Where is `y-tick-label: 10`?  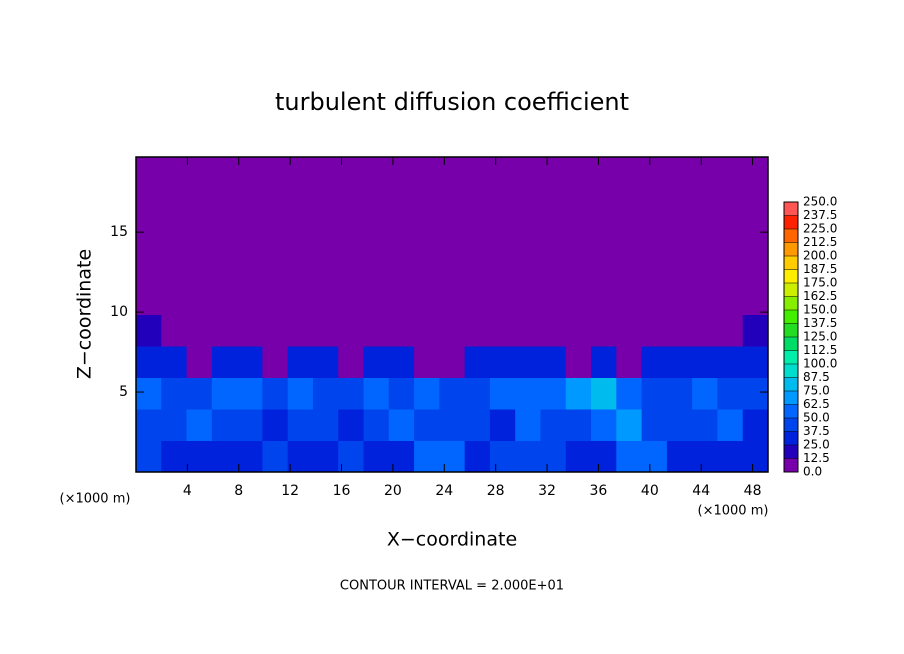
y-tick-label: 10 is located at coordinates (119, 312).